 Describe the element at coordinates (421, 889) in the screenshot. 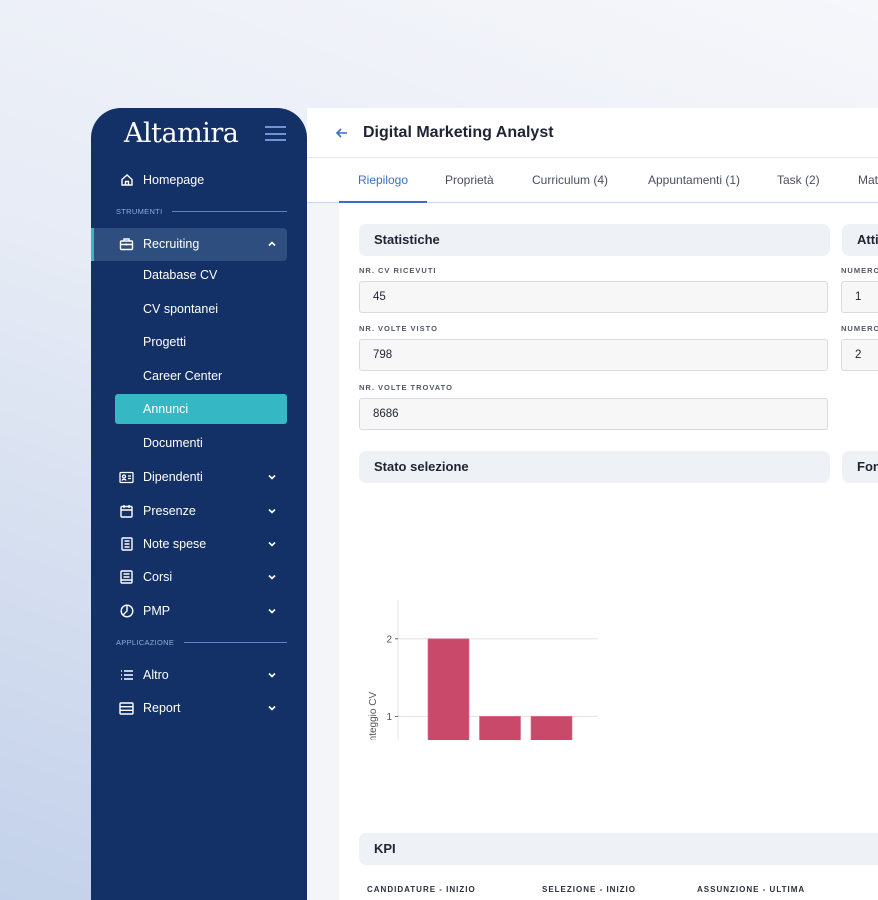

I see `kpi-column-label: CANDIDATURE - INIZIO` at that location.